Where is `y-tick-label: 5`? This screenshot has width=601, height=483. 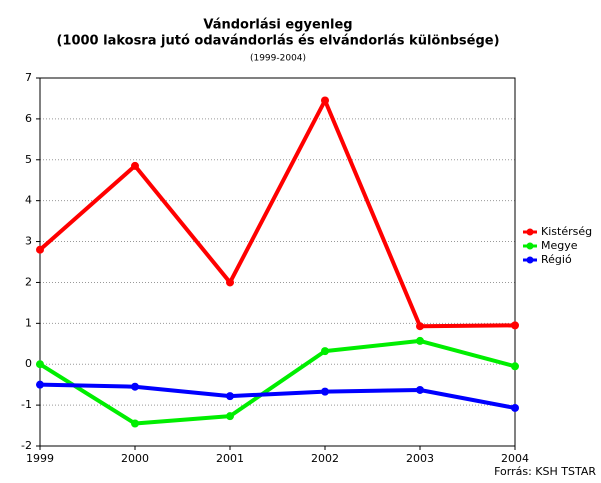 y-tick-label: 5 is located at coordinates (28, 159).